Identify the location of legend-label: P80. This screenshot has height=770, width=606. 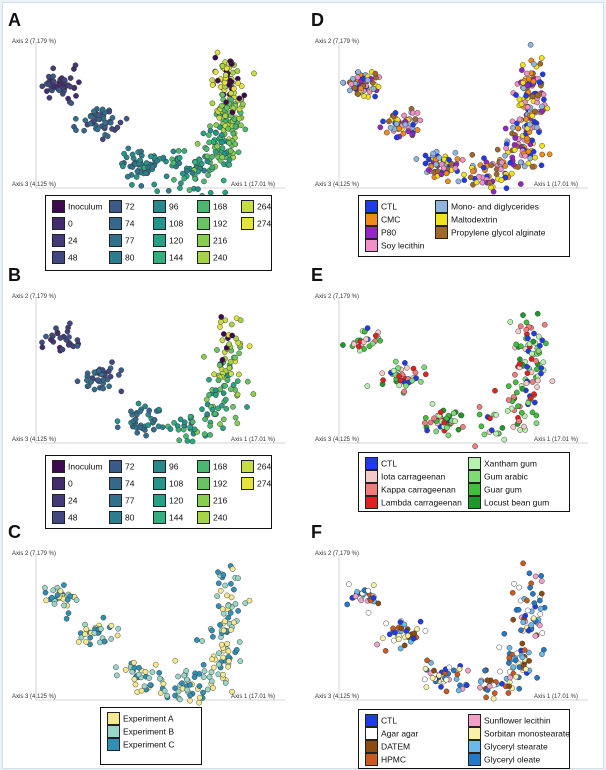
(389, 232).